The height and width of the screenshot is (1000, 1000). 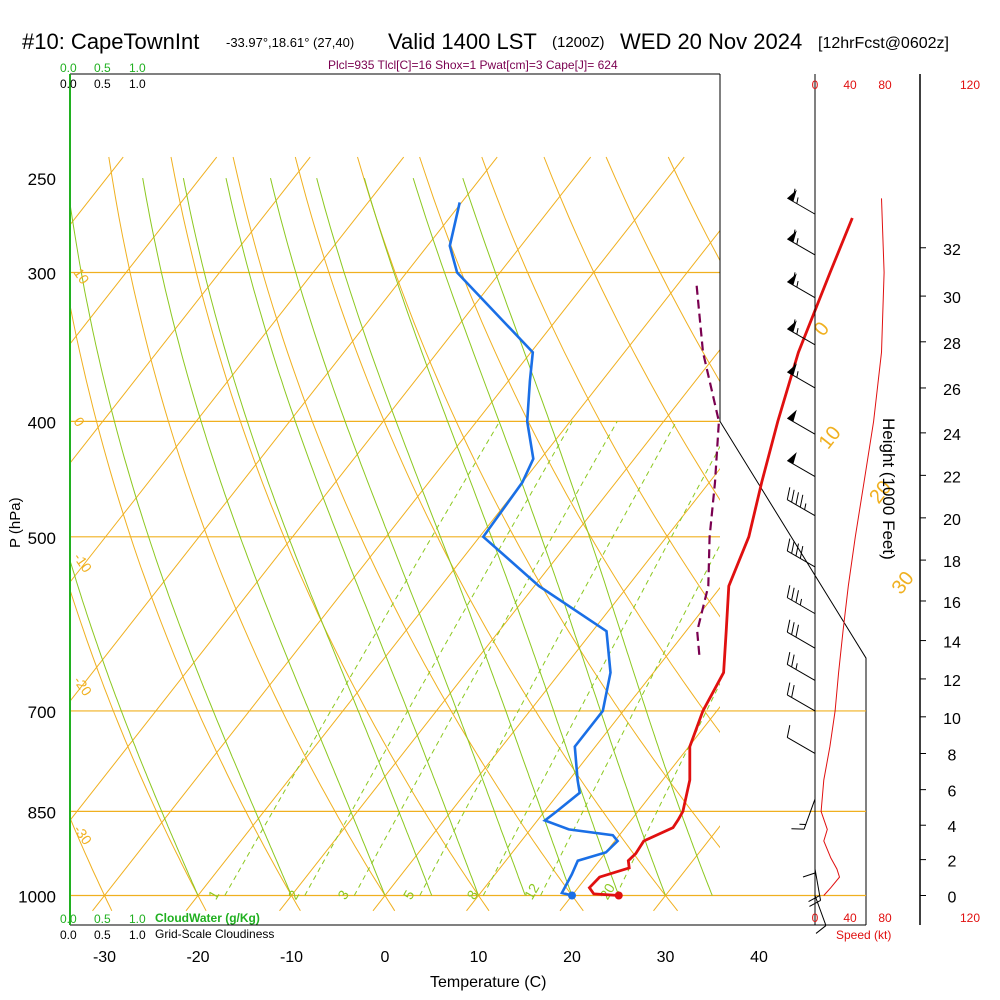 What do you see at coordinates (42, 273) in the screenshot?
I see `pressure-tick-label: 300` at bounding box center [42, 273].